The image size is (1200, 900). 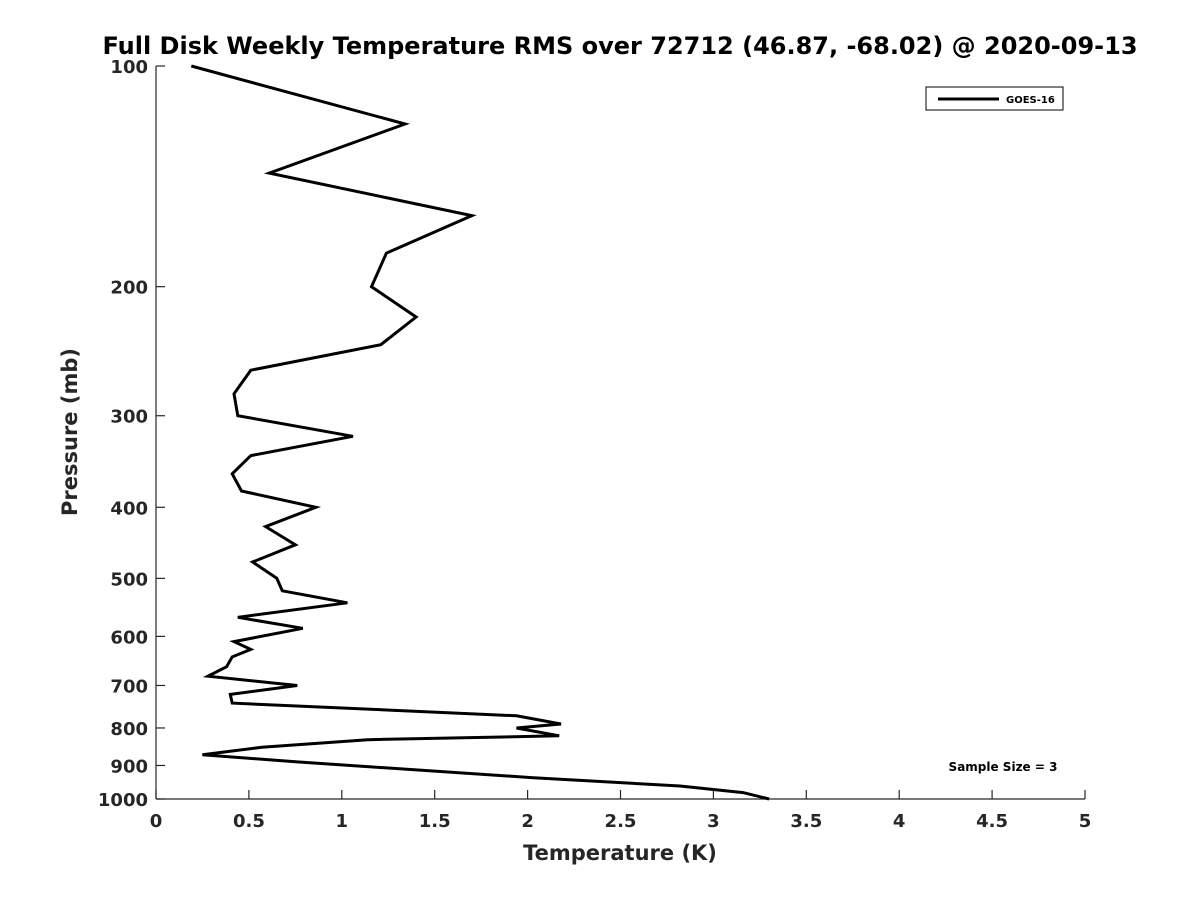 What do you see at coordinates (1085, 821) in the screenshot?
I see `x-tick-label: 5` at bounding box center [1085, 821].